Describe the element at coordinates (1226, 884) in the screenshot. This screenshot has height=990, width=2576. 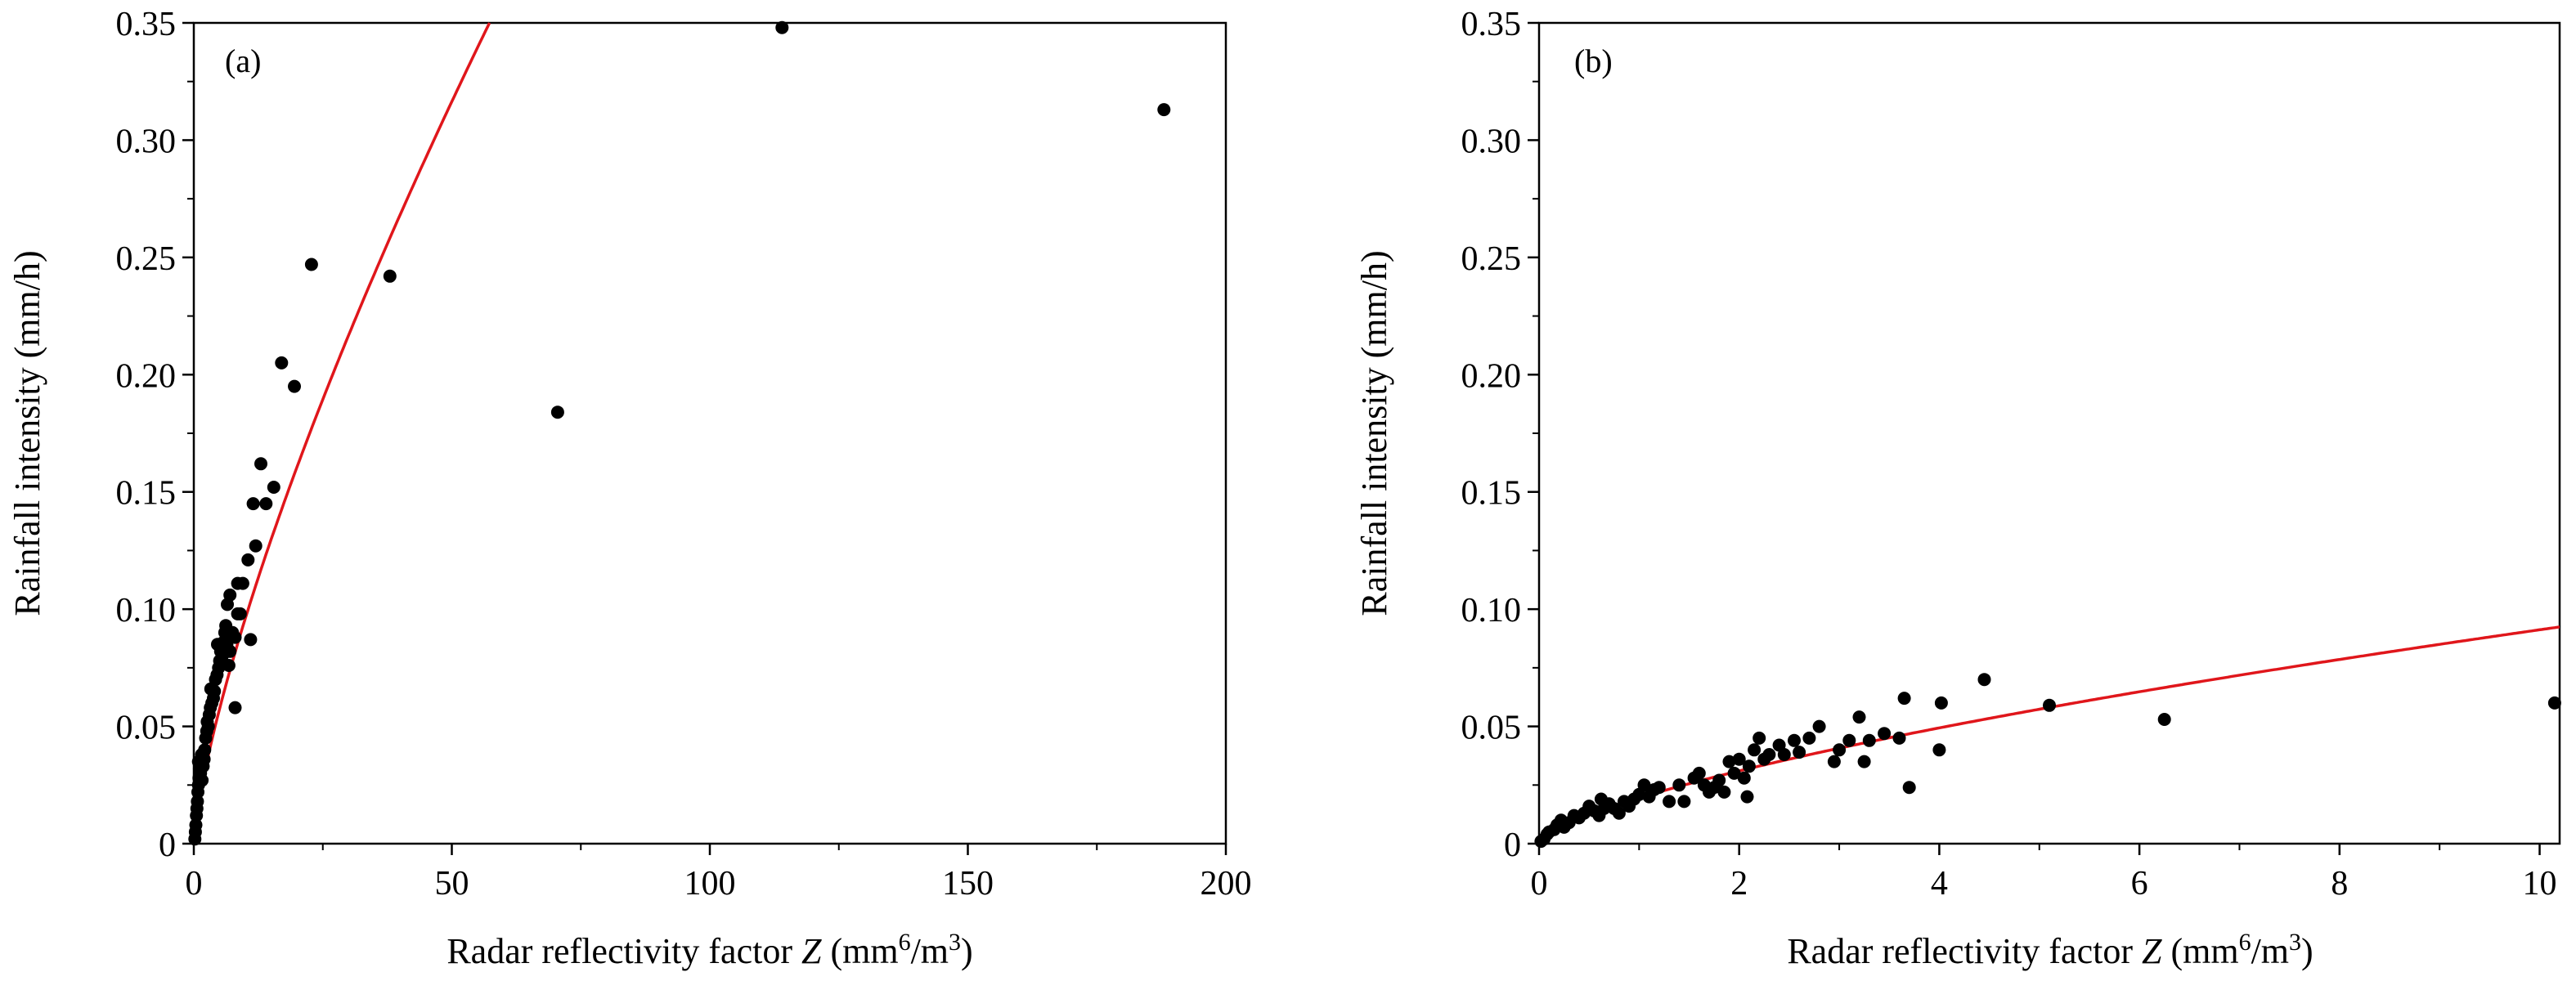
I see `panel-a-x-tick-label: 200` at that location.